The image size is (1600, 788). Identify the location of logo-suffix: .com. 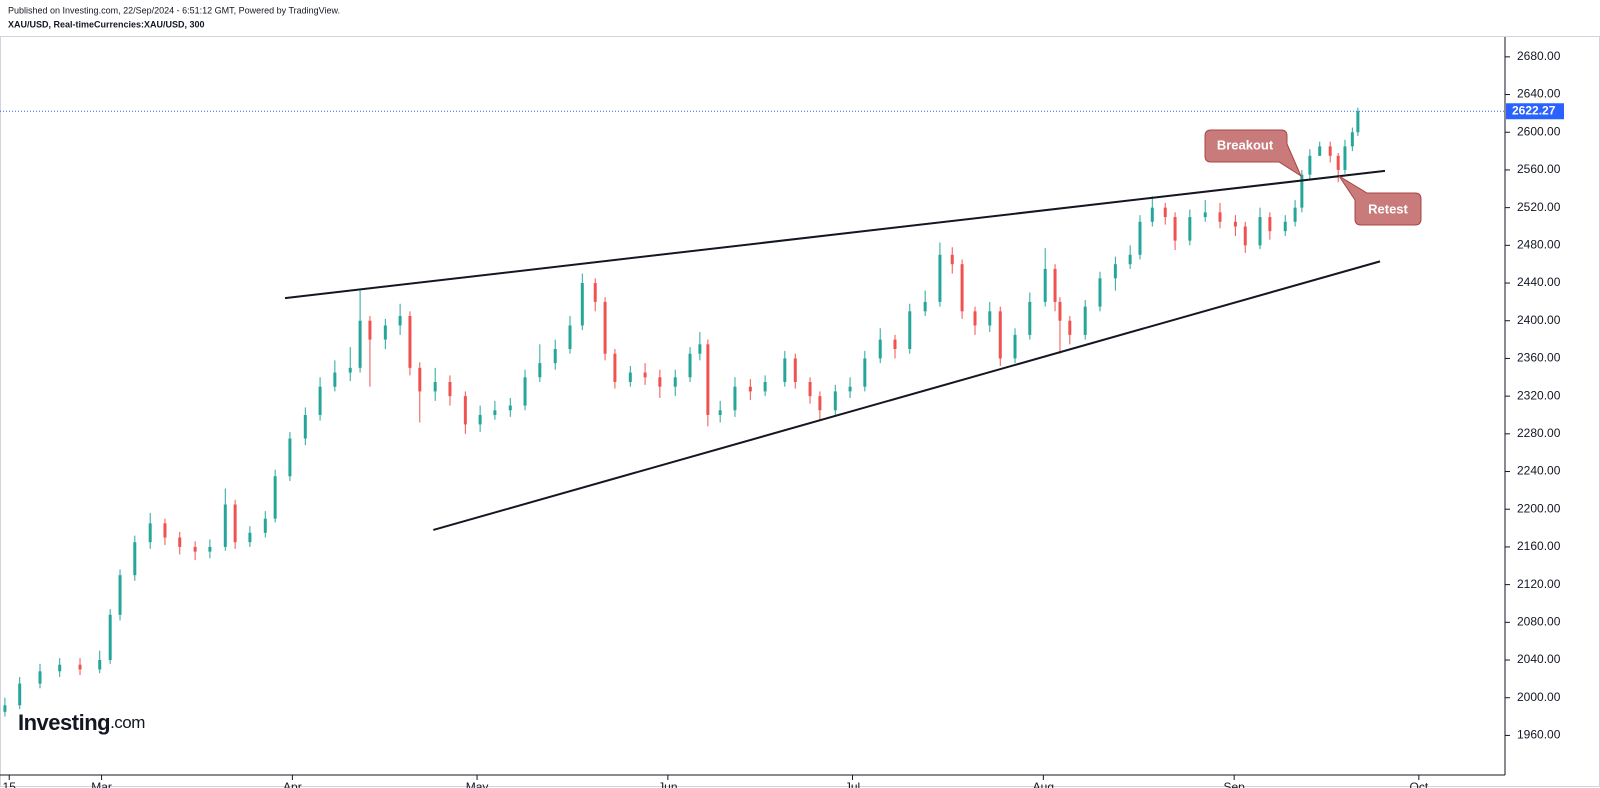
(127, 722).